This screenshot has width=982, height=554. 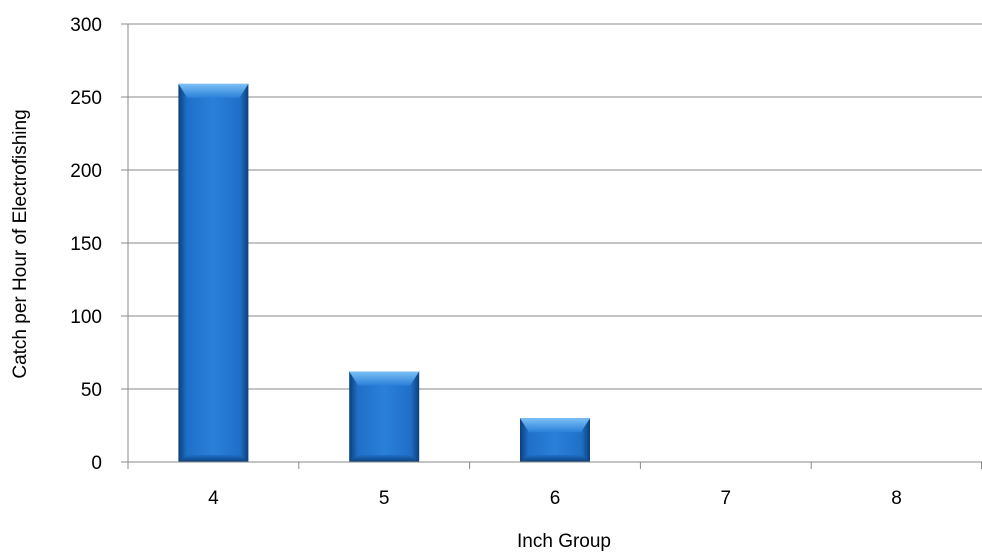 I want to click on y-tick-label: 150, so click(x=86, y=244).